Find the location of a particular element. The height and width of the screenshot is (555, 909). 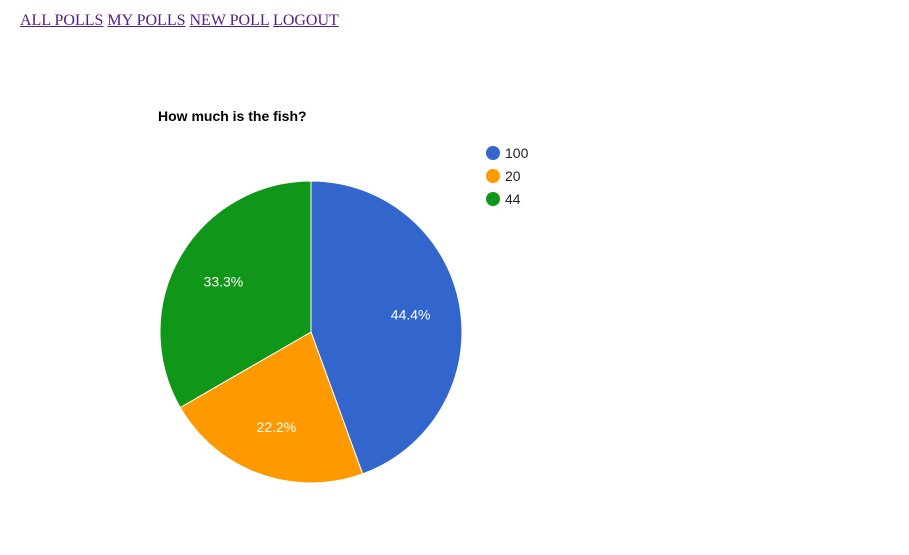

top-nav: ALL POLLS MY POLLS NEW POLL LOGOUT is located at coordinates (179, 21).